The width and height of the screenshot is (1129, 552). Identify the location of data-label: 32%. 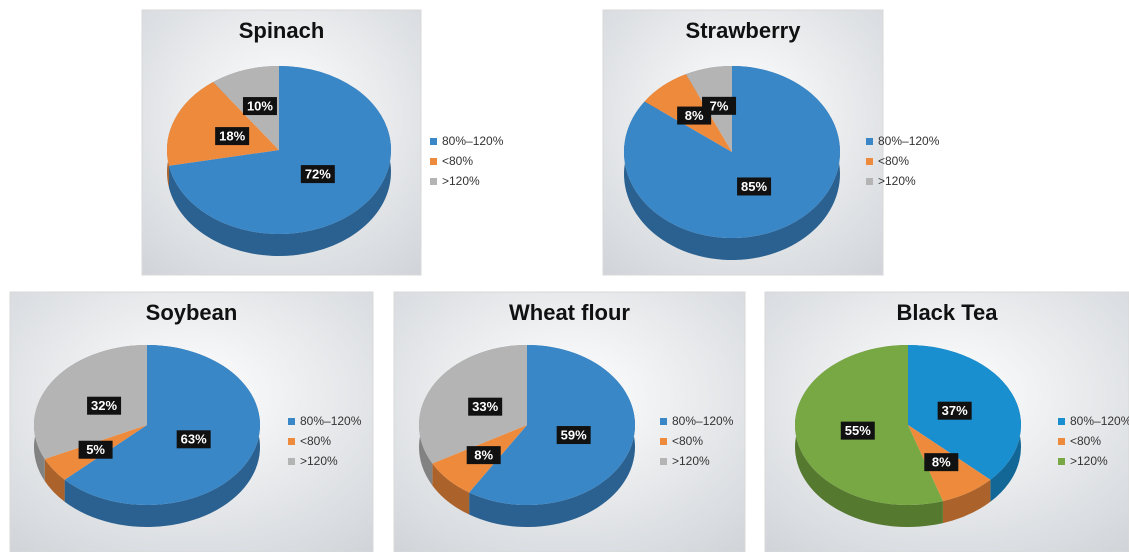
(104, 405).